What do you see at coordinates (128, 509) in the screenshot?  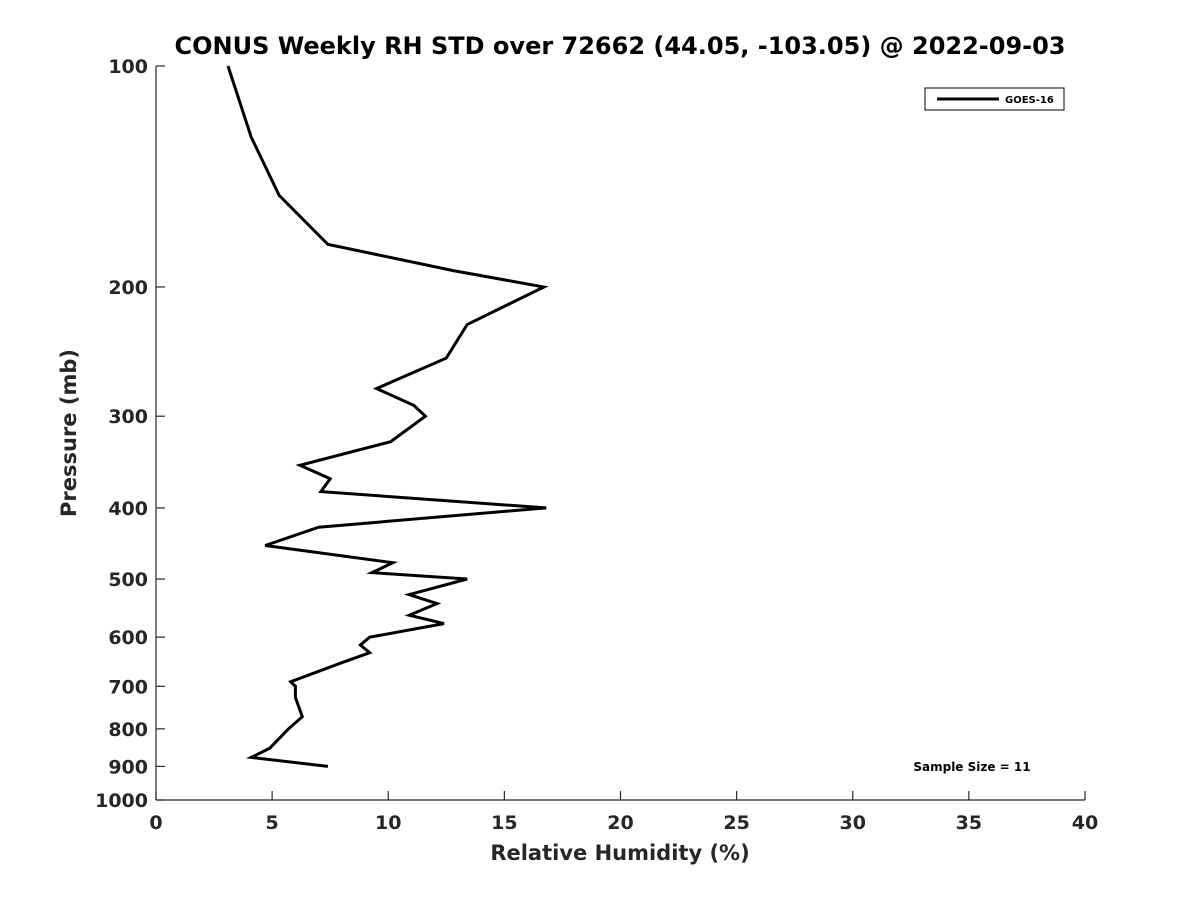 I see `y-tick-label: 400` at bounding box center [128, 509].